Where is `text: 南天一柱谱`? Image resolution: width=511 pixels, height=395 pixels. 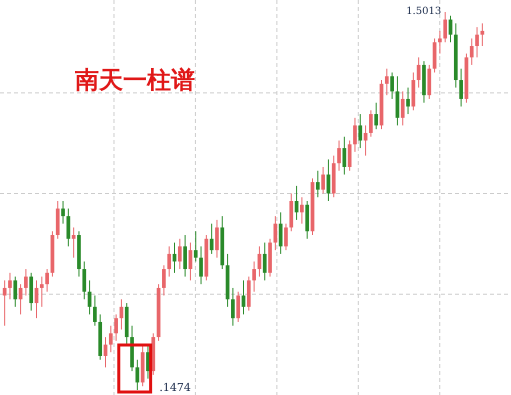
text: 南天一柱谱 is located at coordinates (134, 79).